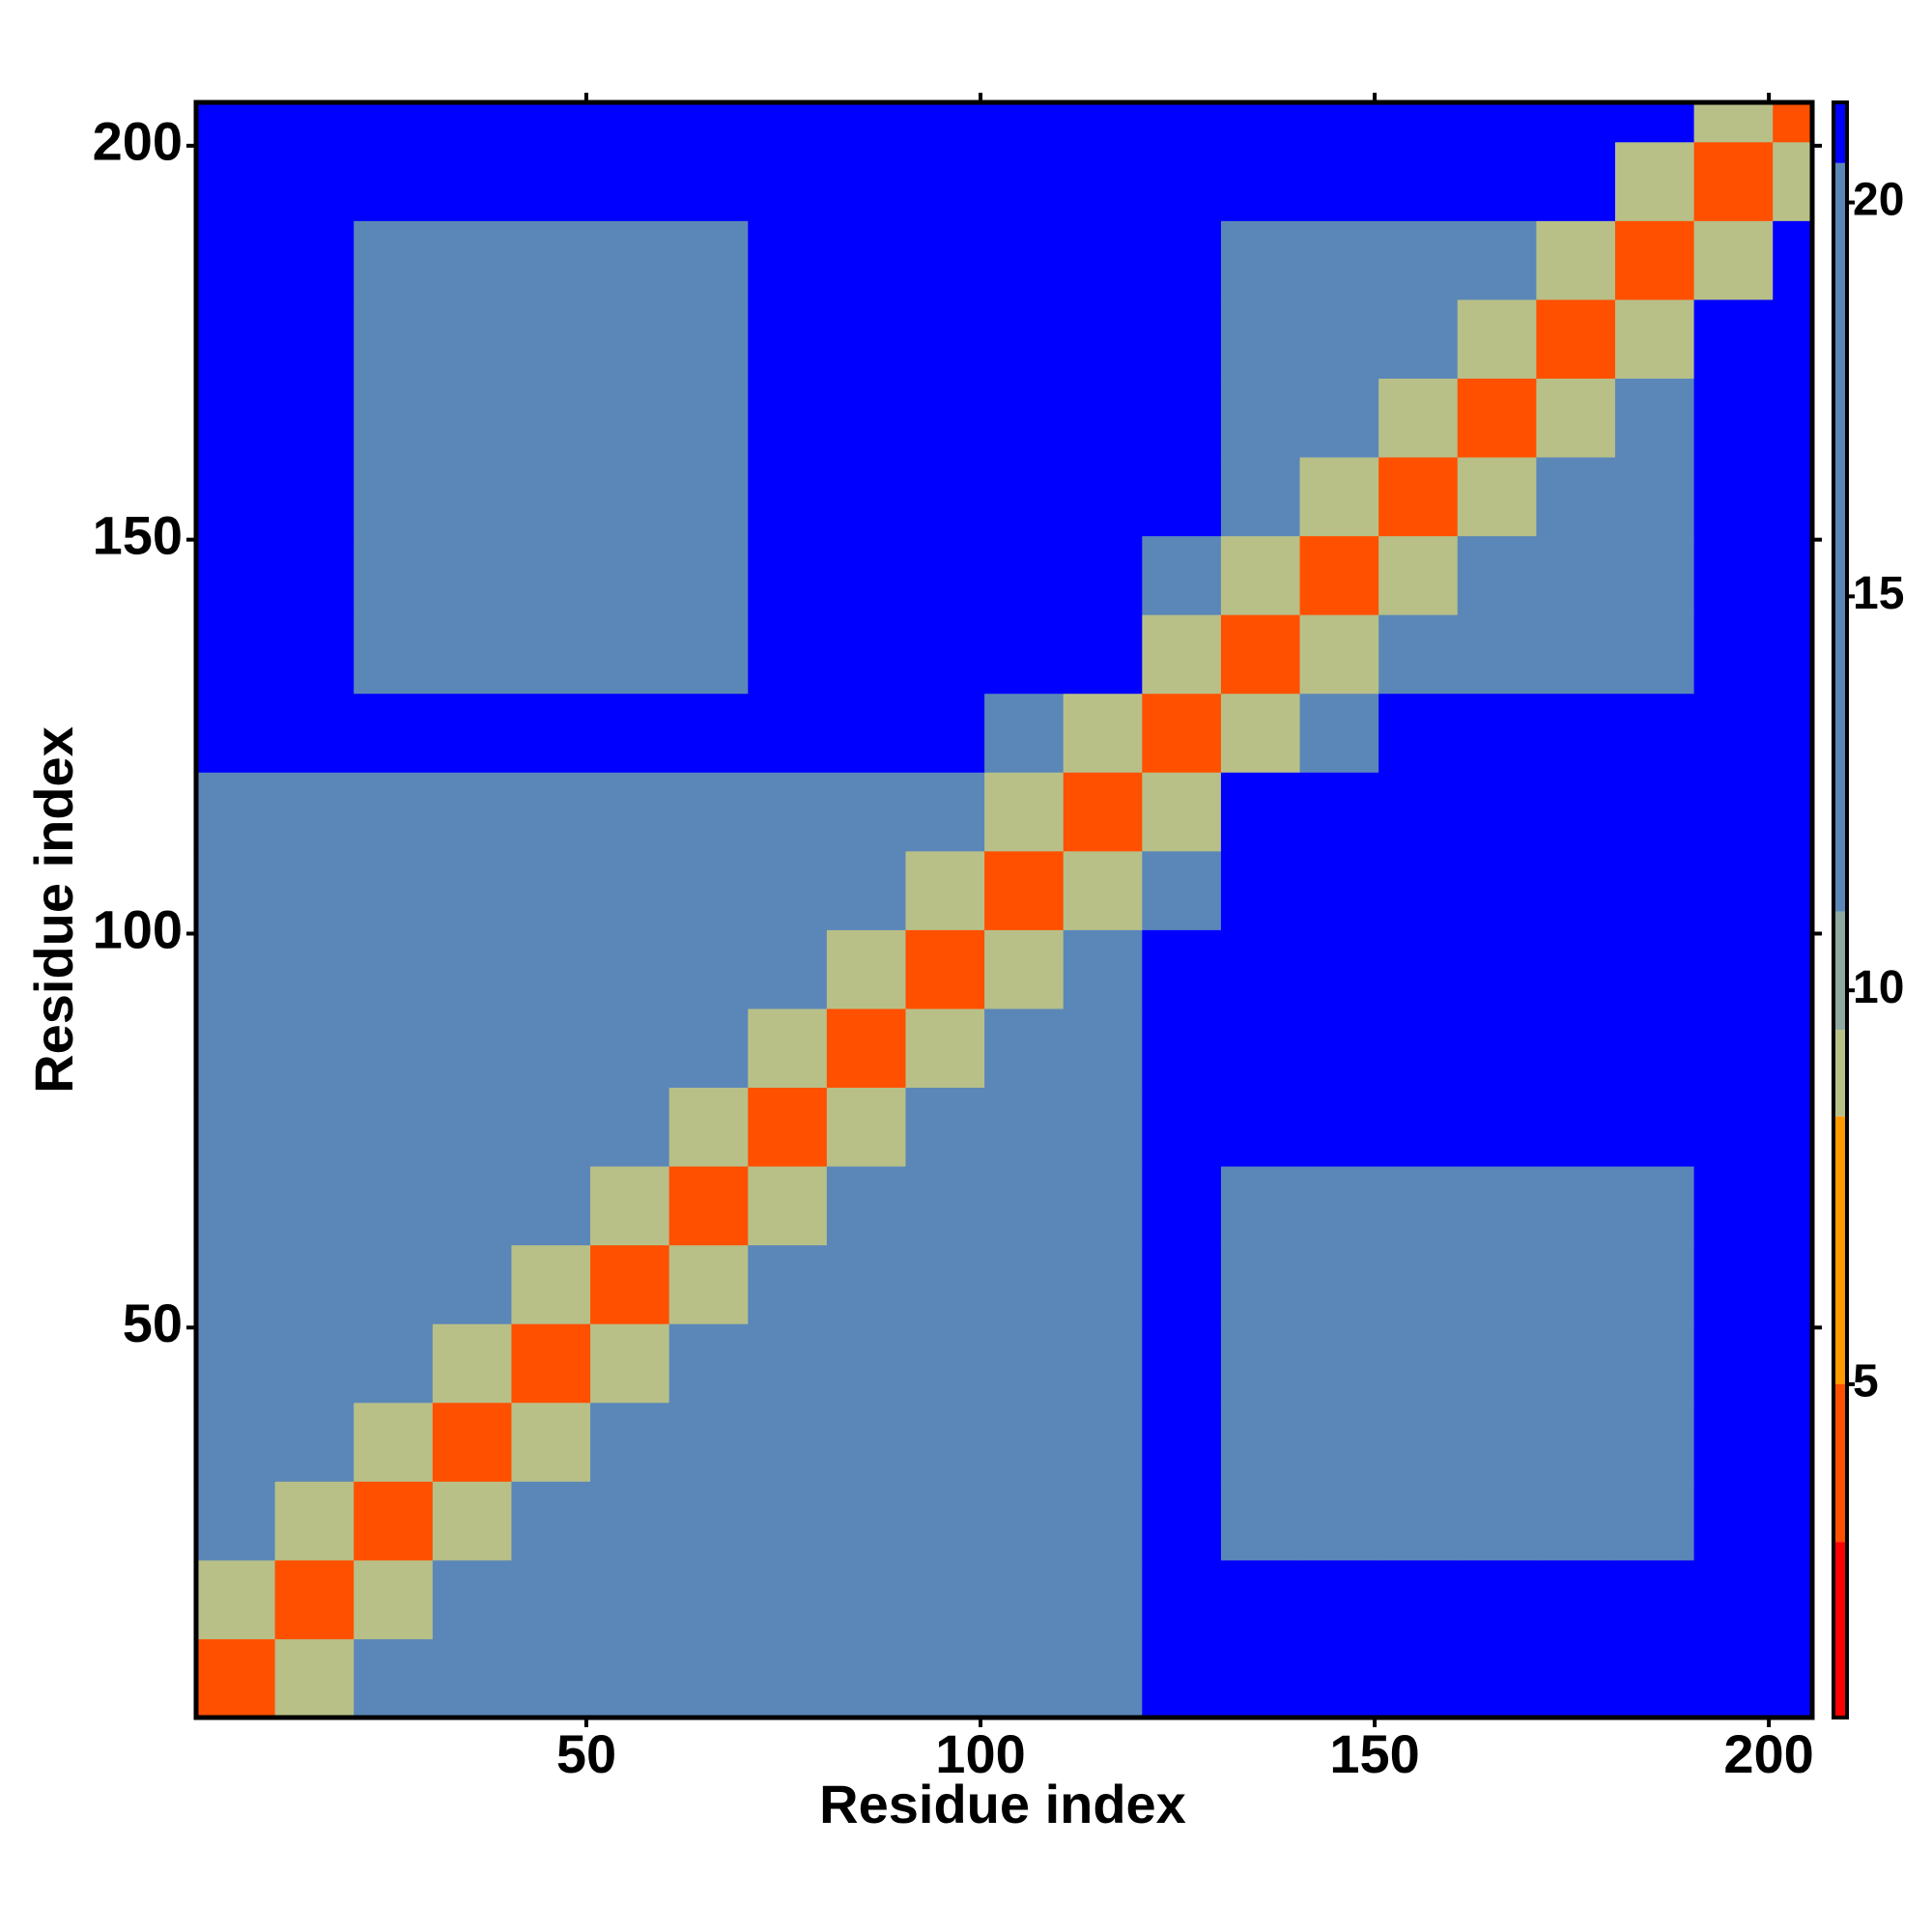 The width and height of the screenshot is (1932, 1932). I want to click on colorbar-tick-label: 5, so click(1866, 1381).